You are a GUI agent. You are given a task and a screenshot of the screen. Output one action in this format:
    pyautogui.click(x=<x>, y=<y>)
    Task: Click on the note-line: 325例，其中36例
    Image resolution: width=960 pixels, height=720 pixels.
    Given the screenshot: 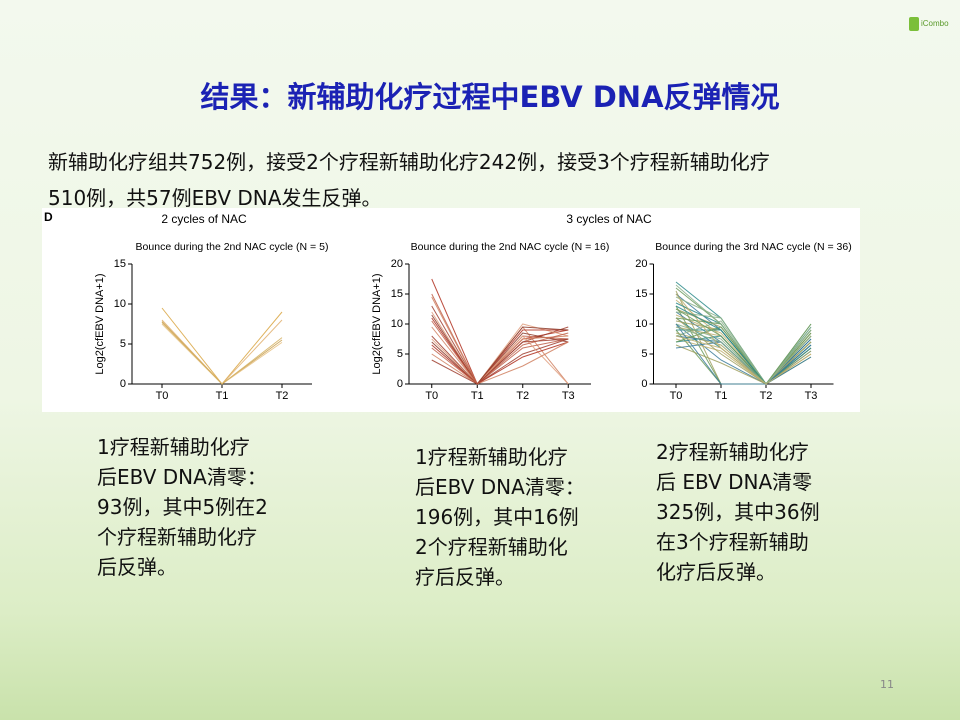 What is the action you would take?
    pyautogui.click(x=738, y=512)
    